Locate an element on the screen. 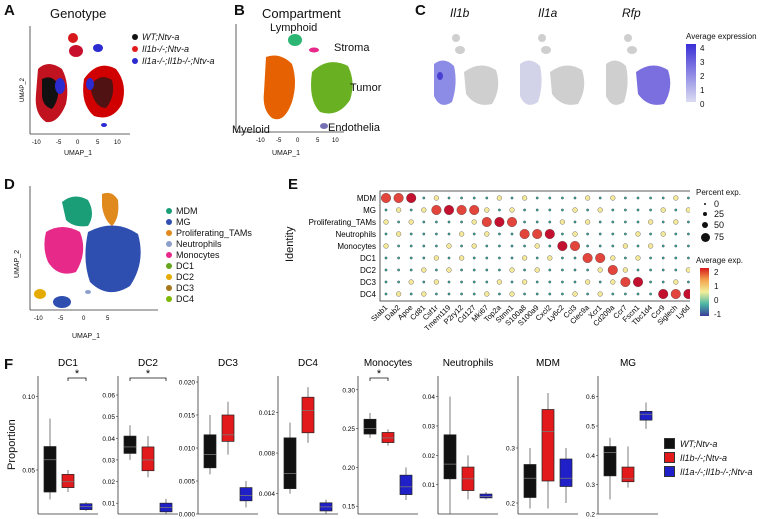 The height and width of the screenshot is (519, 768). dot-DC1-Cd209a is located at coordinates (613, 258).